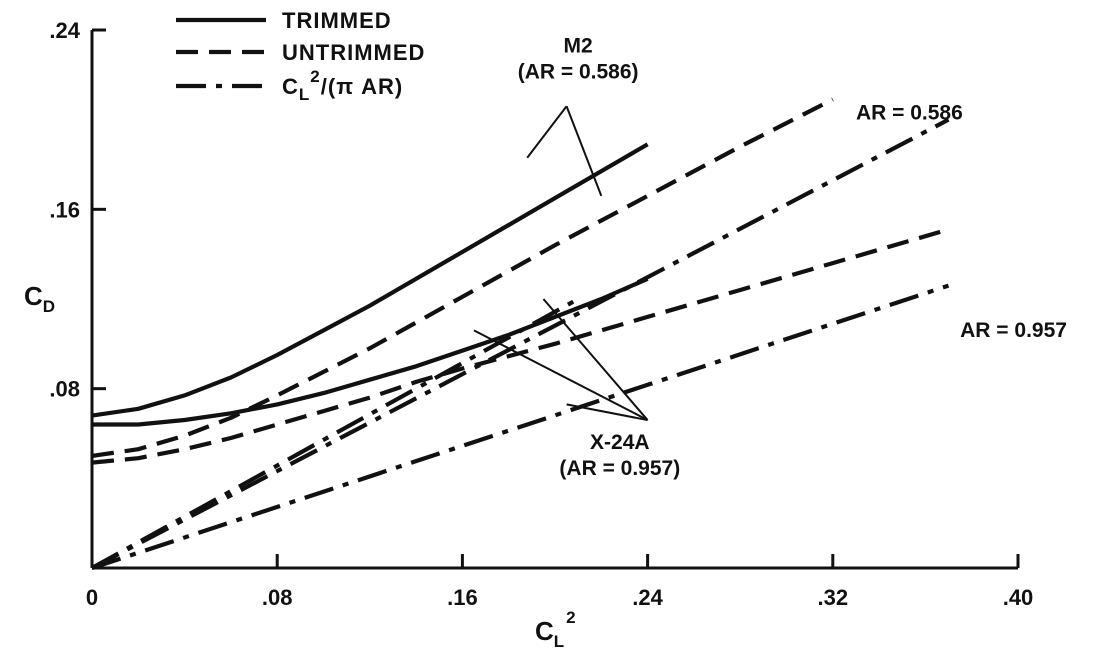 Image resolution: width=1099 pixels, height=664 pixels. What do you see at coordinates (1013, 330) in the screenshot?
I see `annotation-3: AR = 0.957` at bounding box center [1013, 330].